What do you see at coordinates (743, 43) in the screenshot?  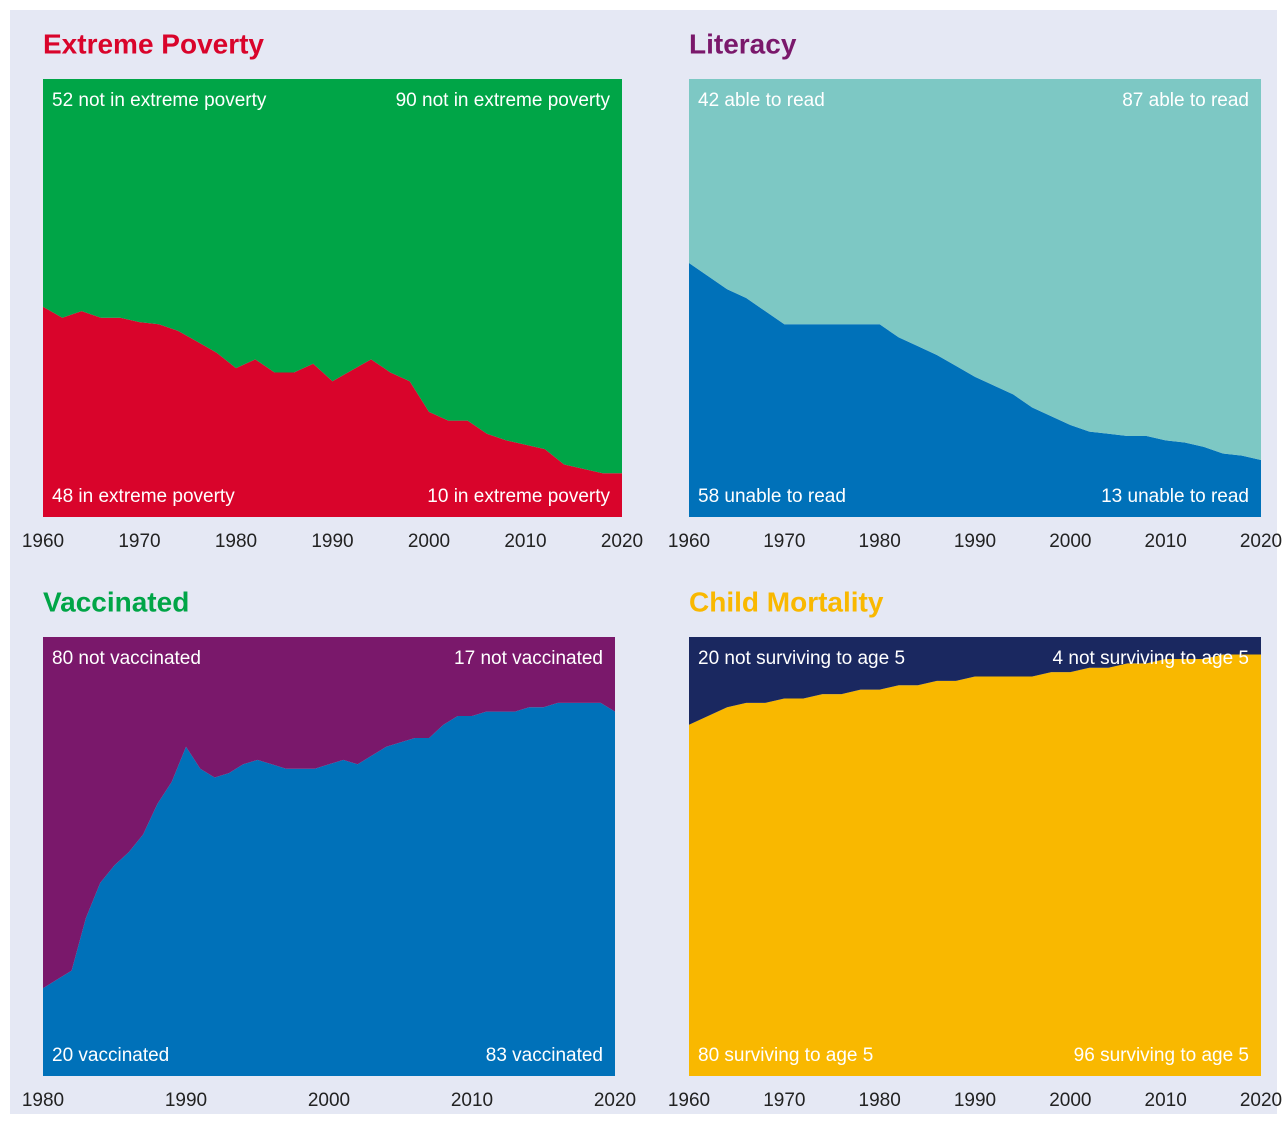 I see `chart-title: Literacy` at bounding box center [743, 43].